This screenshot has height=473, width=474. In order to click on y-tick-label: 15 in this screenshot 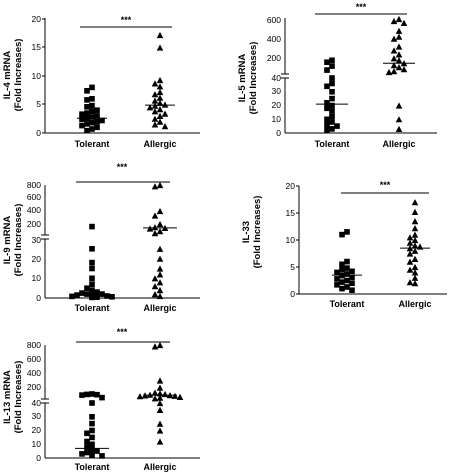, I will do `click(291, 213)`.